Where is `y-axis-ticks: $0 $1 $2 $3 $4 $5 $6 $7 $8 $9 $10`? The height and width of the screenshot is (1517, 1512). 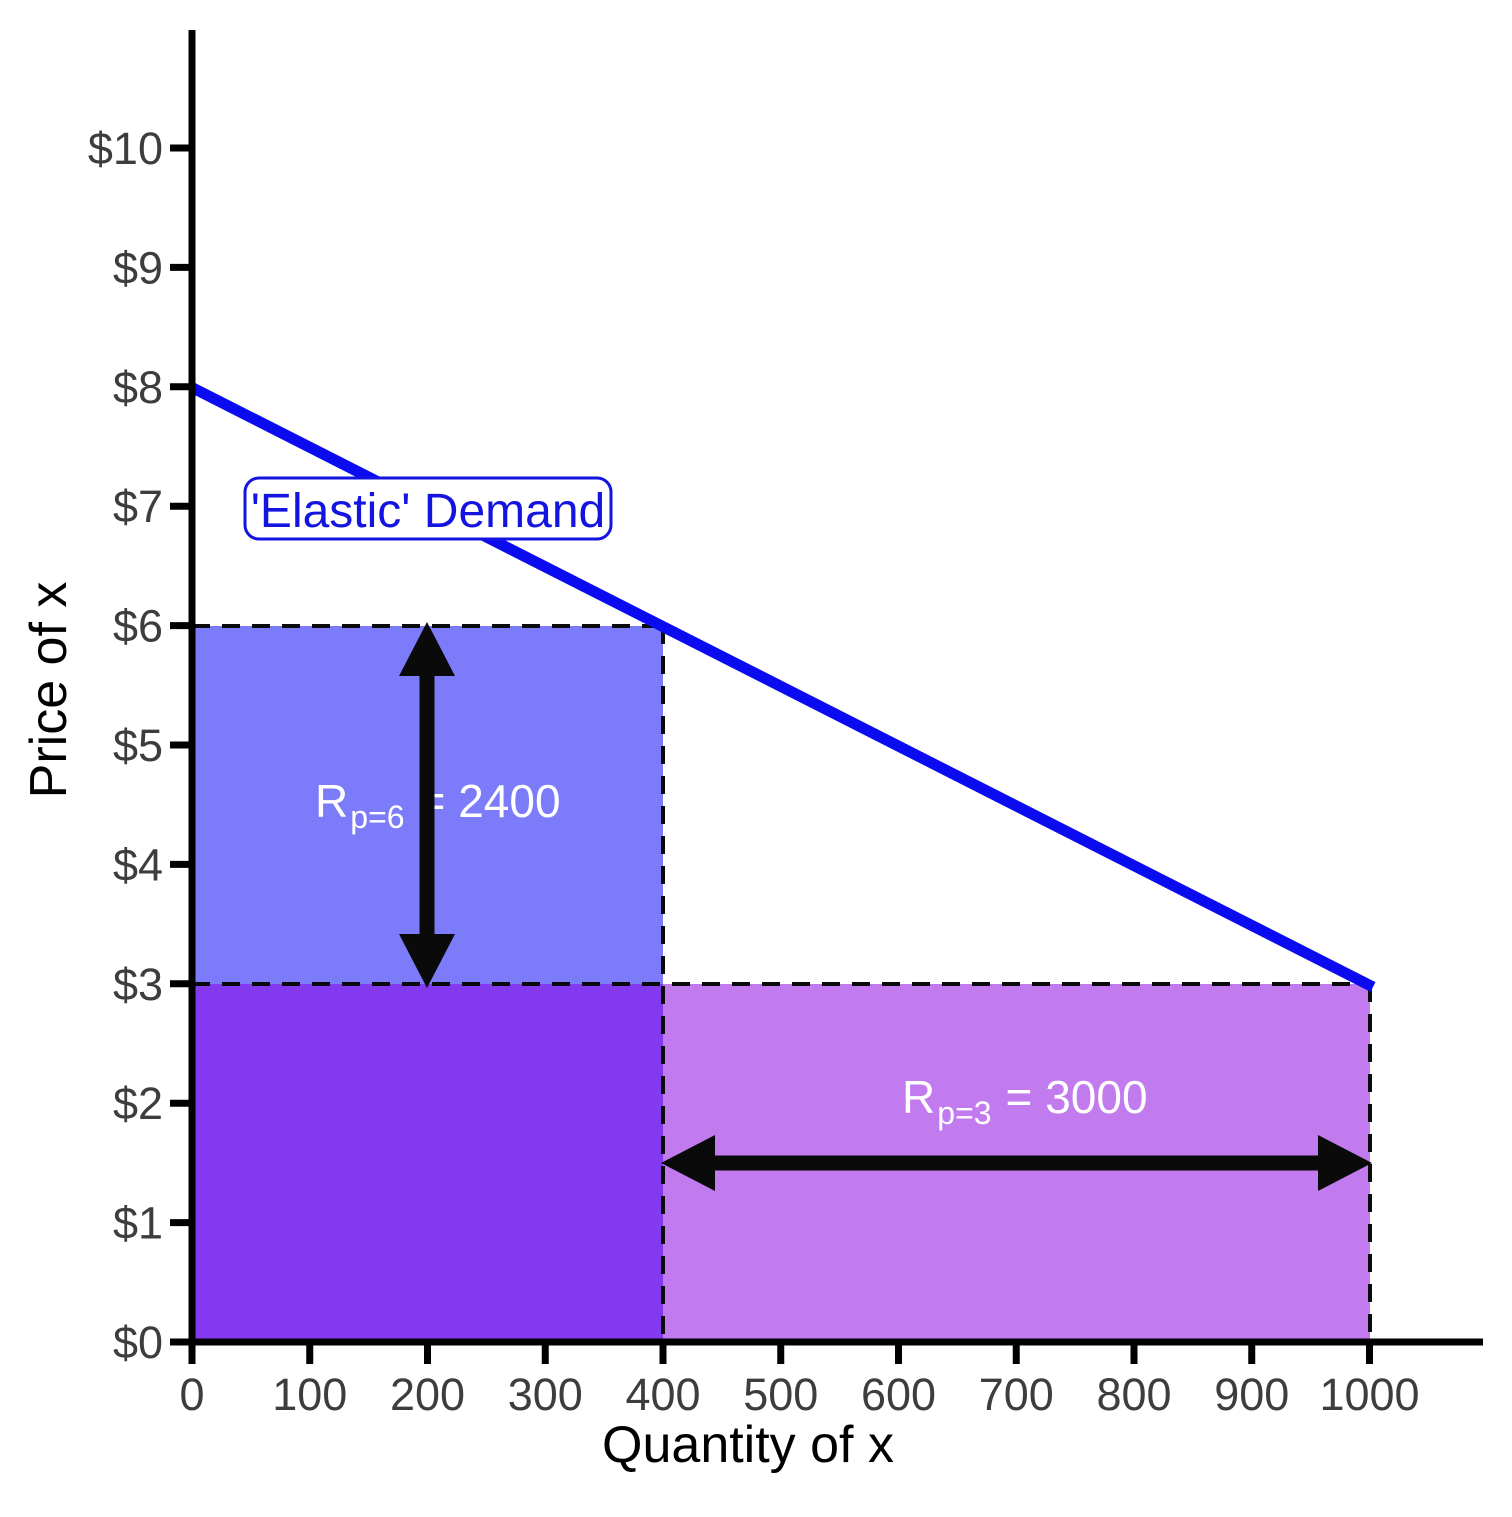 y-axis-ticks: $0 $1 $2 $3 $4 $5 $6 $7 $8 $9 $10 is located at coordinates (140, 745).